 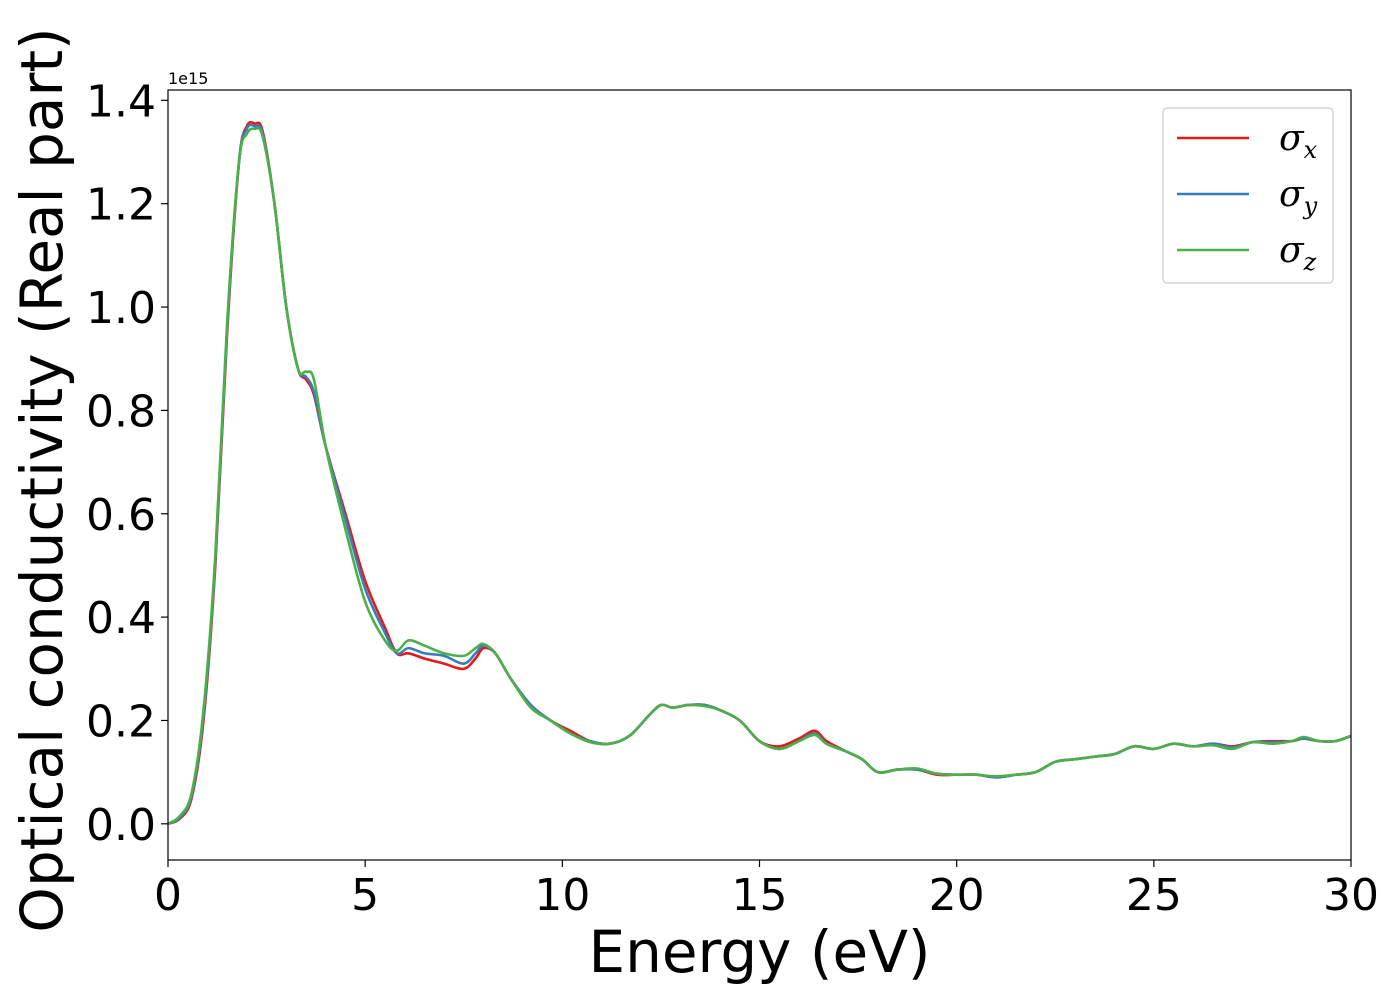 What do you see at coordinates (168, 895) in the screenshot?
I see `x-tick-label: 0` at bounding box center [168, 895].